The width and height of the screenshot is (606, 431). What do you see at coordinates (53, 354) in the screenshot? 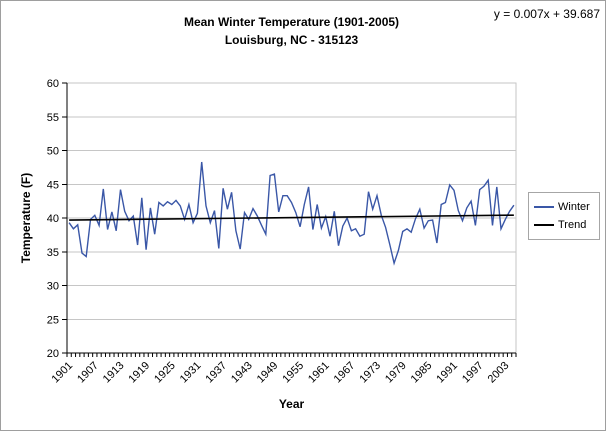
I see `y-tick-label: 20` at bounding box center [53, 354].